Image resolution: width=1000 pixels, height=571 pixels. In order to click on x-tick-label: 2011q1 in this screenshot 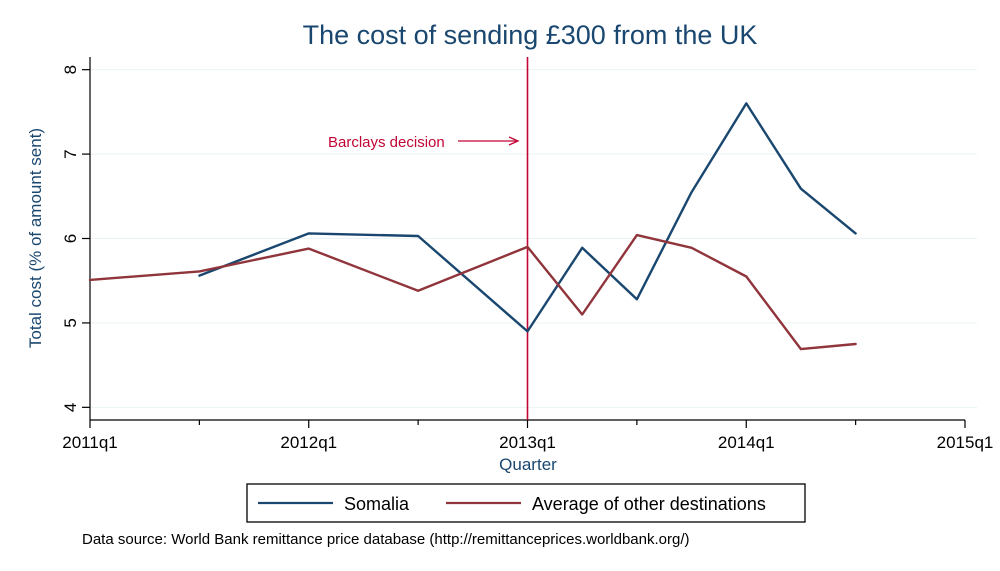, I will do `click(89, 442)`.